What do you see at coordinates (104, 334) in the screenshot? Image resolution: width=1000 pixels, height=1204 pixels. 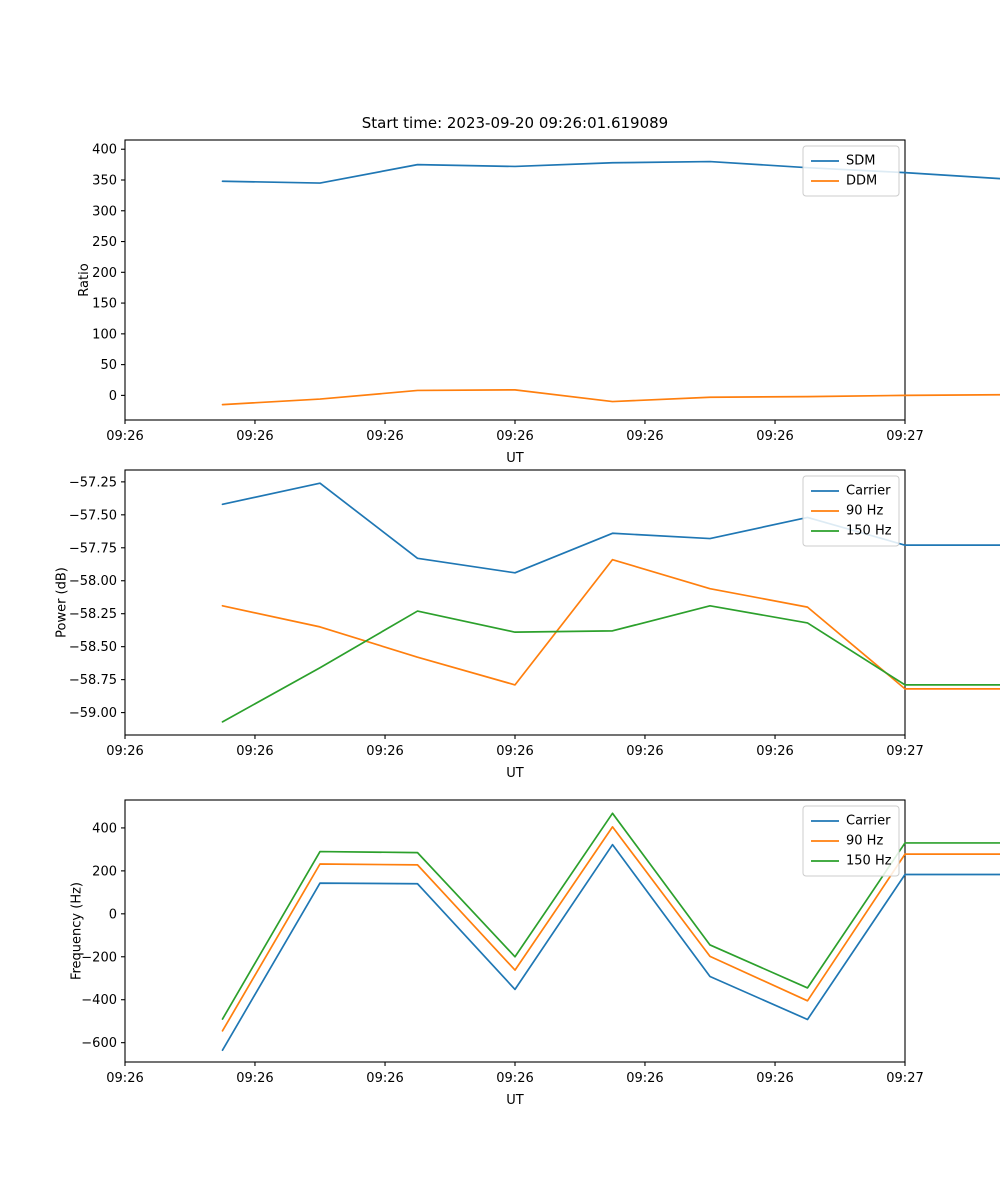 I see `y-tick-label: 100` at bounding box center [104, 334].